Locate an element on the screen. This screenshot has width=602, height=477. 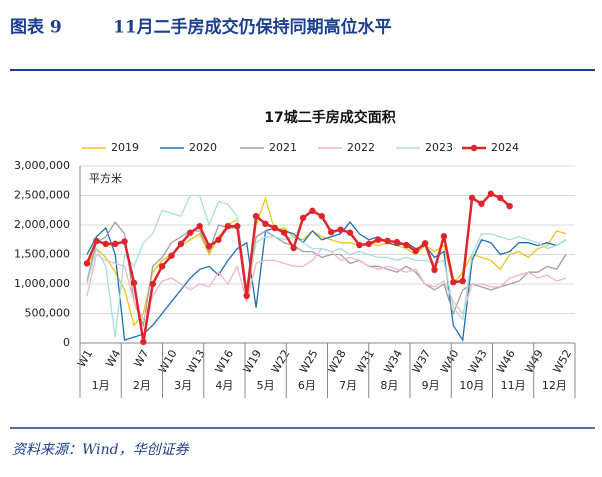
legend-label: 2023 is located at coordinates (439, 147).